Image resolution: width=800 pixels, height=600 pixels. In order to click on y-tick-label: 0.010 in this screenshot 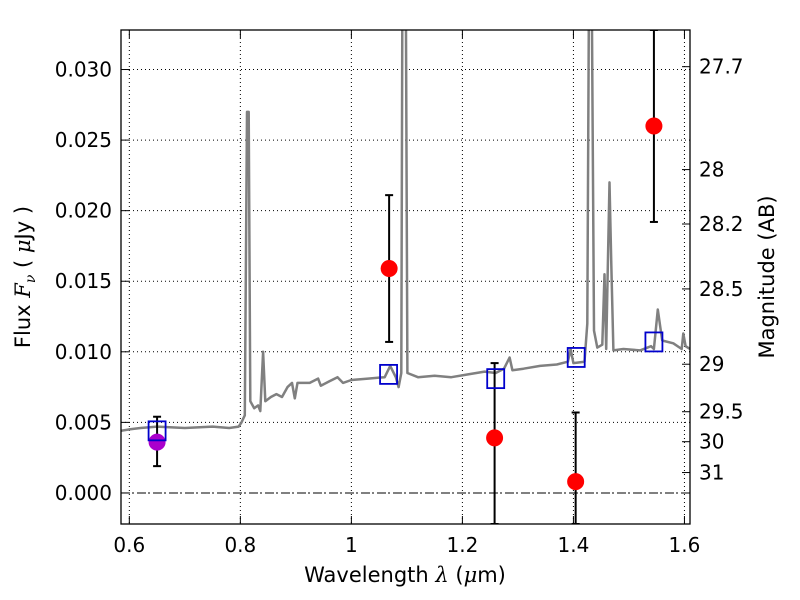, I will do `click(83, 352)`.